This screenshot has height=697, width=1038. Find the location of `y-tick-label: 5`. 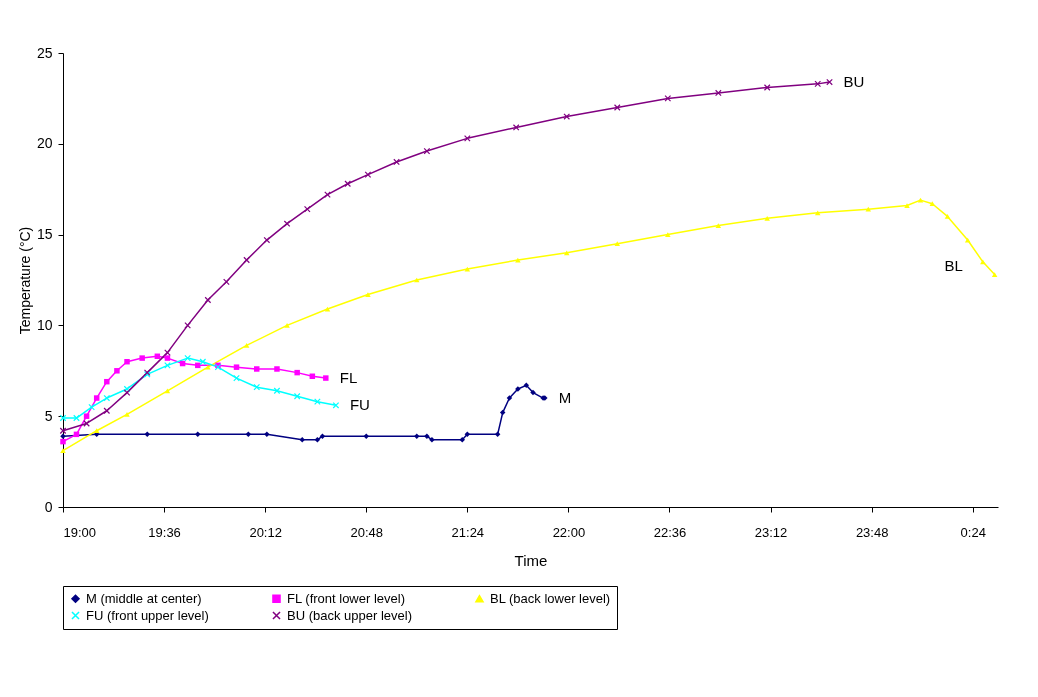

y-tick-label: 5 is located at coordinates (48, 415).